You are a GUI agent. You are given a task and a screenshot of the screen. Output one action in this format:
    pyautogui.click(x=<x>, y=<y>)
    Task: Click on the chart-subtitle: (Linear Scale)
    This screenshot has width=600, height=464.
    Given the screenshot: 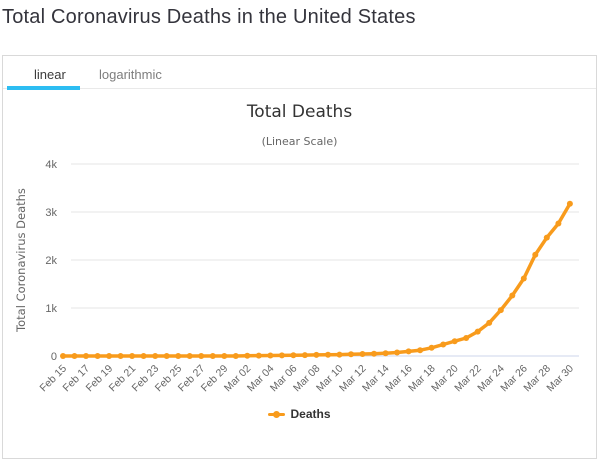 What is the action you would take?
    pyautogui.click(x=299, y=141)
    